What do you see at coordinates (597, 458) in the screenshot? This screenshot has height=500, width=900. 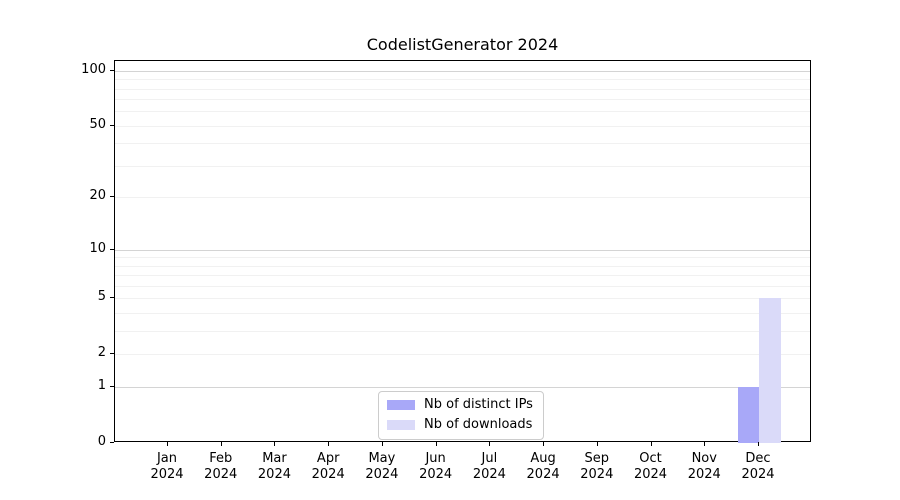 I see `x-tick-month: Sep` at bounding box center [597, 458].